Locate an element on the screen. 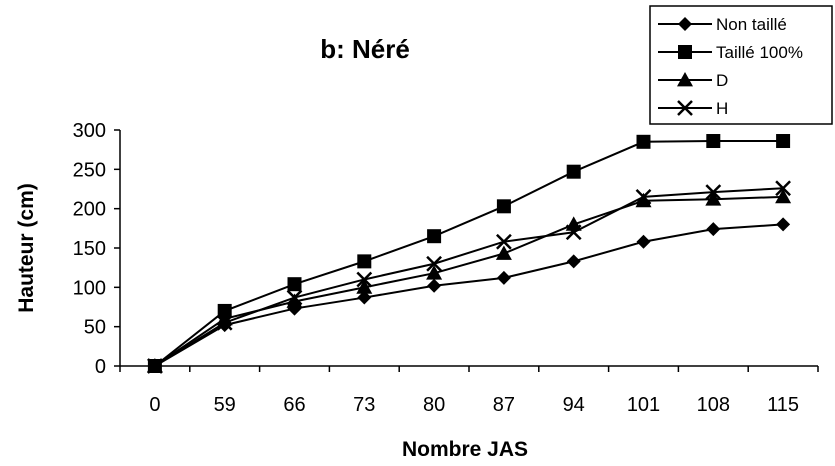 Image resolution: width=835 pixels, height=466 pixels. x-tick-label: 66 is located at coordinates (294, 405).